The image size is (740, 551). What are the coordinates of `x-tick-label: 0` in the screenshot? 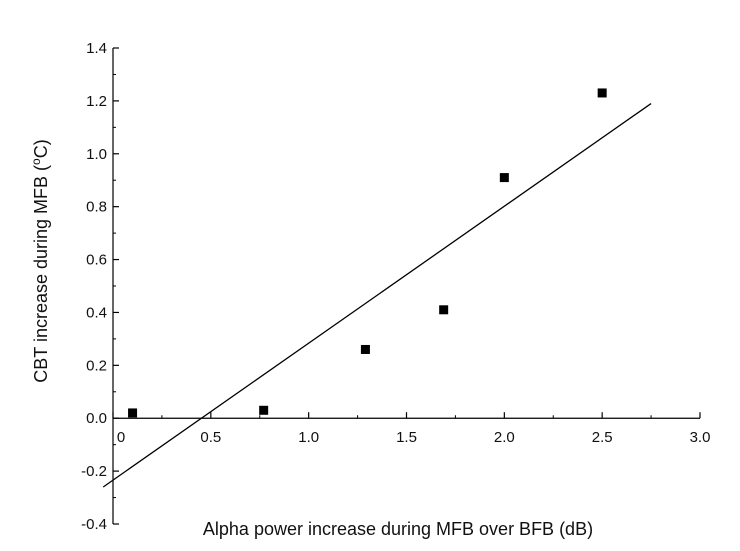 It's located at (121, 437).